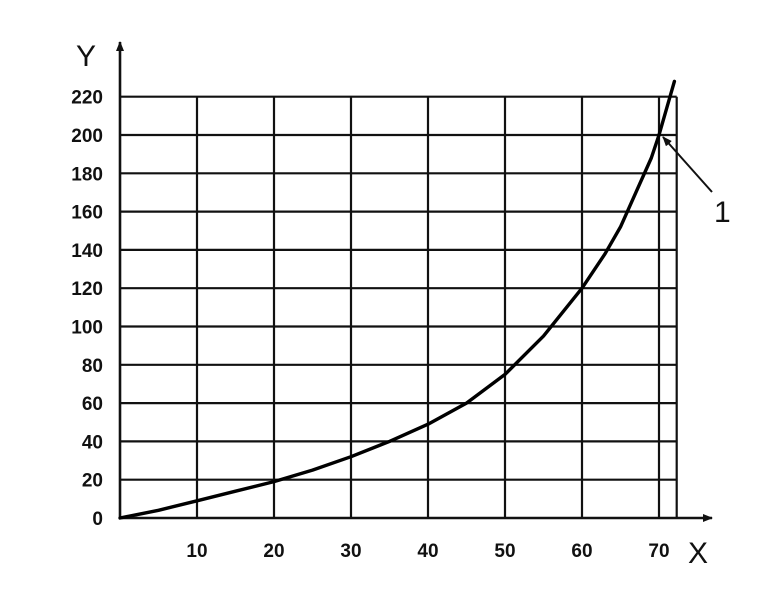 The height and width of the screenshot is (590, 767). Describe the element at coordinates (722, 212) in the screenshot. I see `callout-label-1: 1` at that location.